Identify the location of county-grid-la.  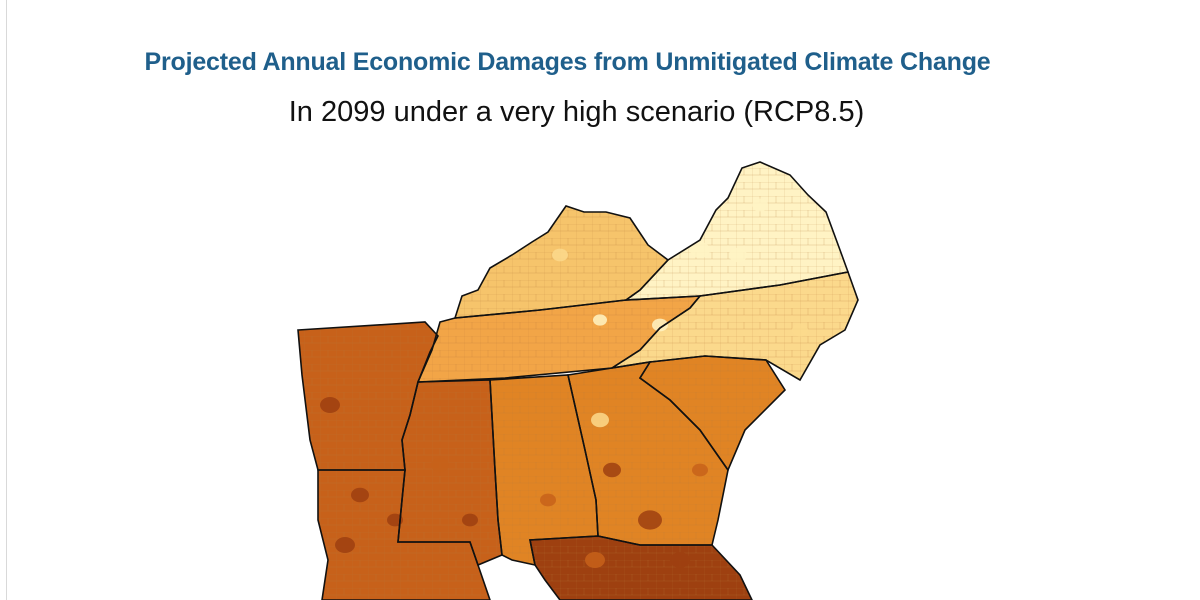
(404, 535).